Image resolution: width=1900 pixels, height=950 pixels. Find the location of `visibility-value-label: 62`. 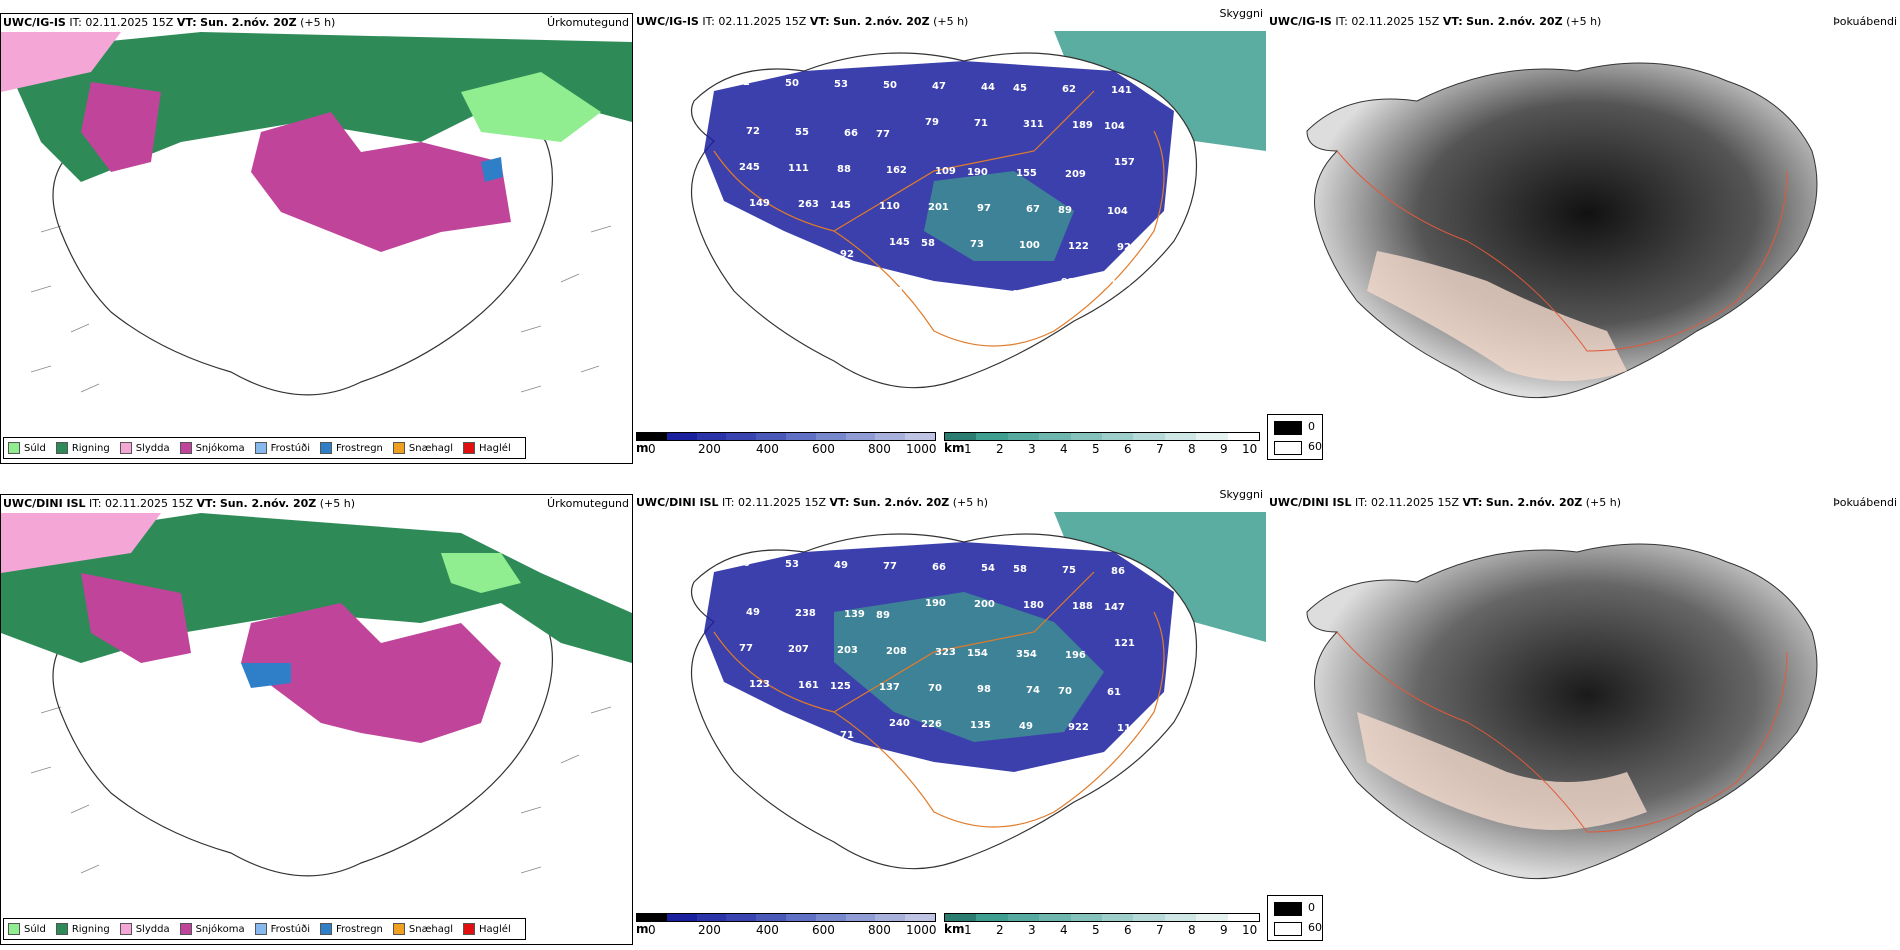

visibility-value-label: 62 is located at coordinates (1069, 89).